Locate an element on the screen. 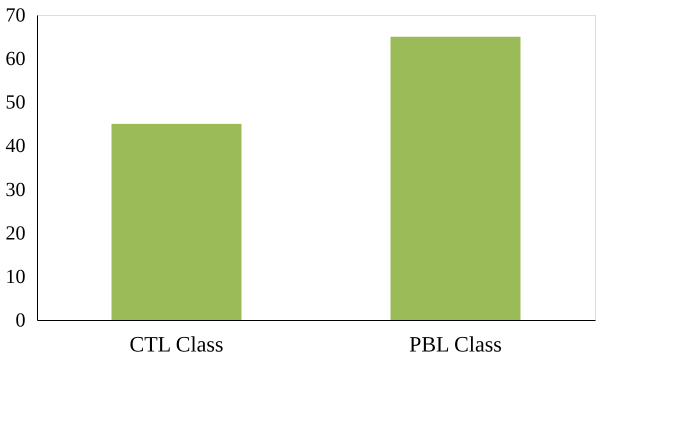  y-tick-label: 70 is located at coordinates (16, 15).